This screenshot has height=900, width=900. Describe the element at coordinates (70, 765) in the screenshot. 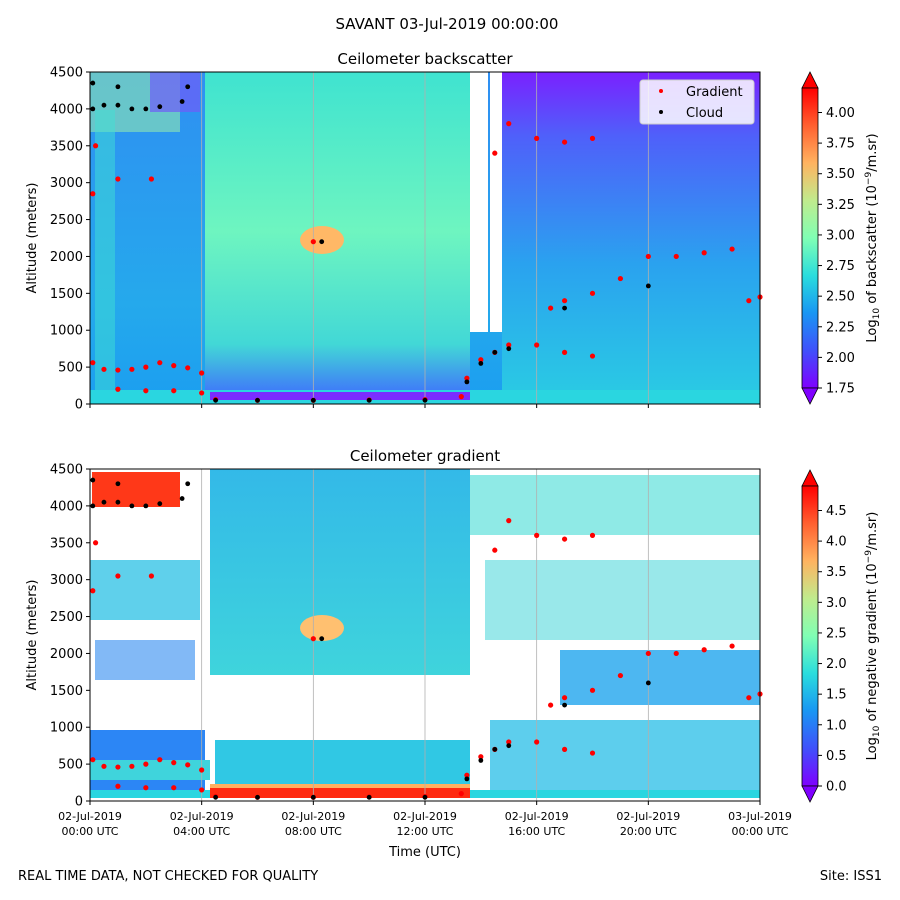

I see `y-tick-label: 500` at that location.